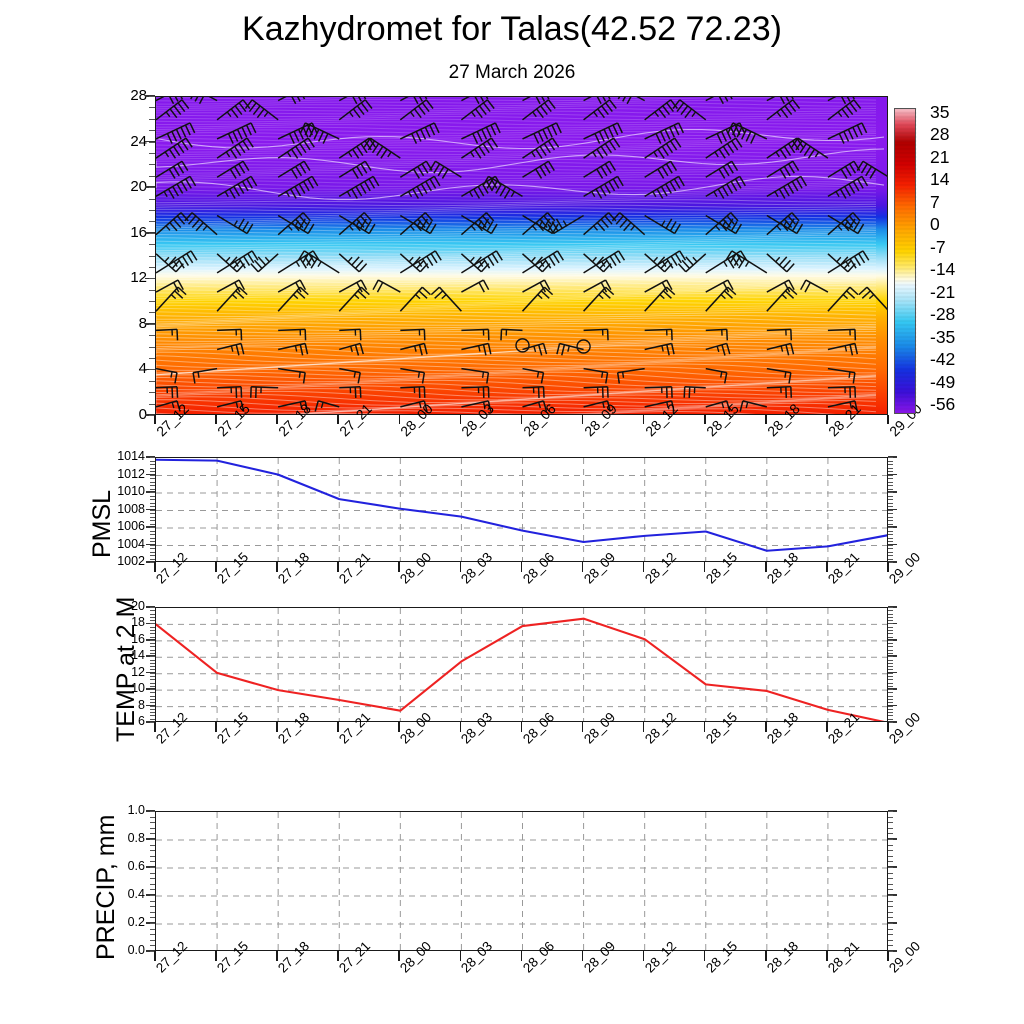 The width and height of the screenshot is (1024, 1024). What do you see at coordinates (138, 671) in the screenshot?
I see `y-tick-label: 12` at bounding box center [138, 671].